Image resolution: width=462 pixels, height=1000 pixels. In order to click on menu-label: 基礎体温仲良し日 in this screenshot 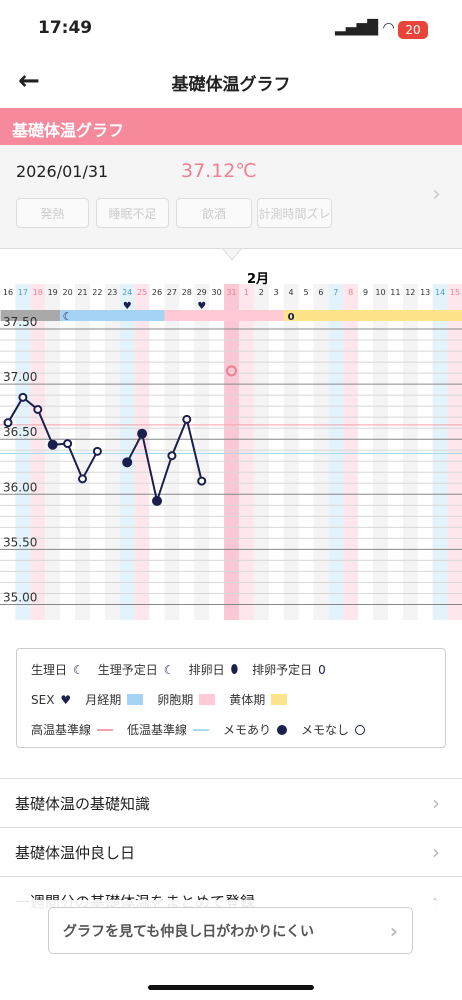, I will do `click(75, 852)`.